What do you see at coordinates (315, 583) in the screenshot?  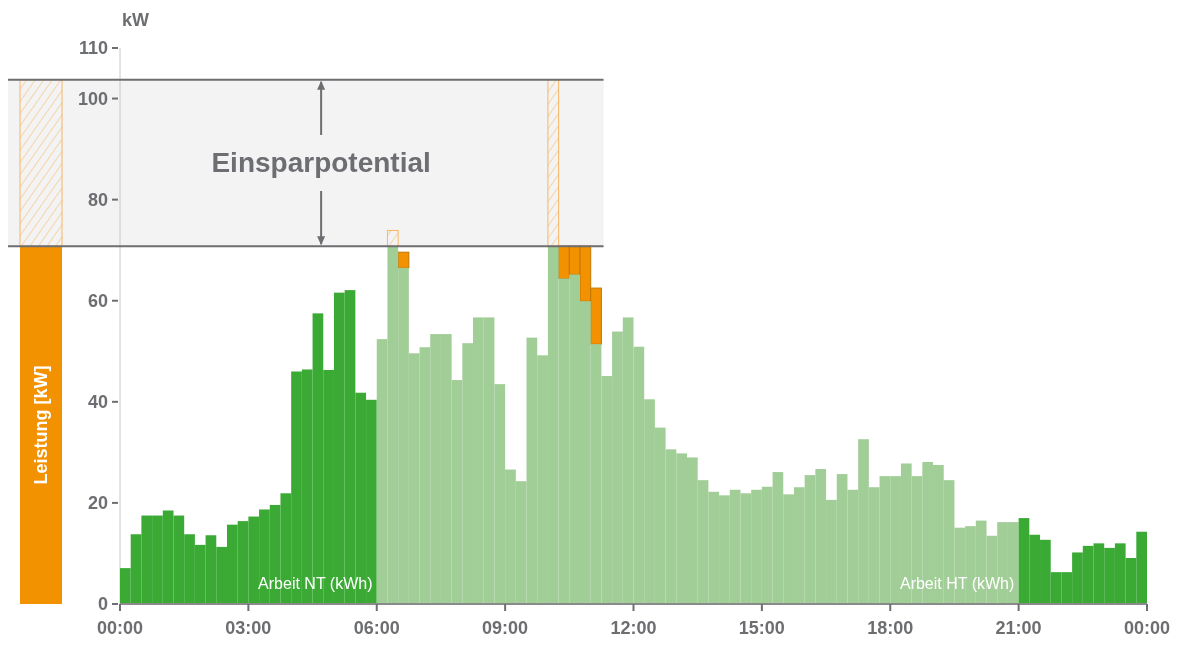 I see `annotation: Arbeit NT (kWh)` at bounding box center [315, 583].